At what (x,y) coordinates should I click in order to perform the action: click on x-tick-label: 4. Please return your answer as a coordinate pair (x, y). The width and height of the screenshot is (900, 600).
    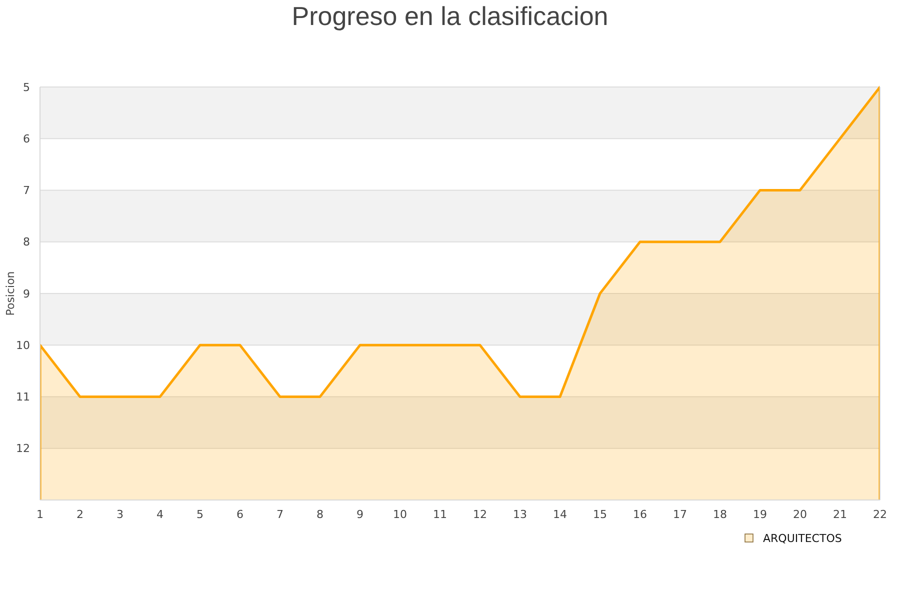
    Looking at the image, I should click on (160, 514).